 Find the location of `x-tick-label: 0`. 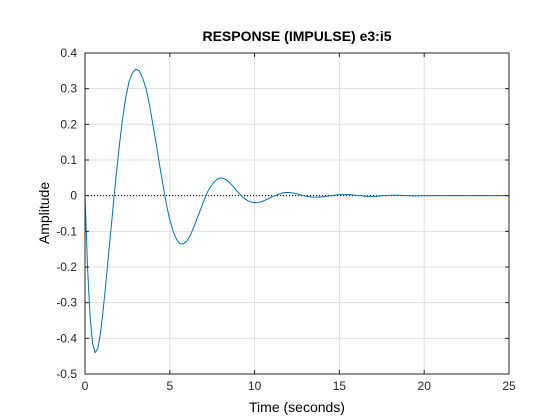

x-tick-label: 0 is located at coordinates (85, 386).